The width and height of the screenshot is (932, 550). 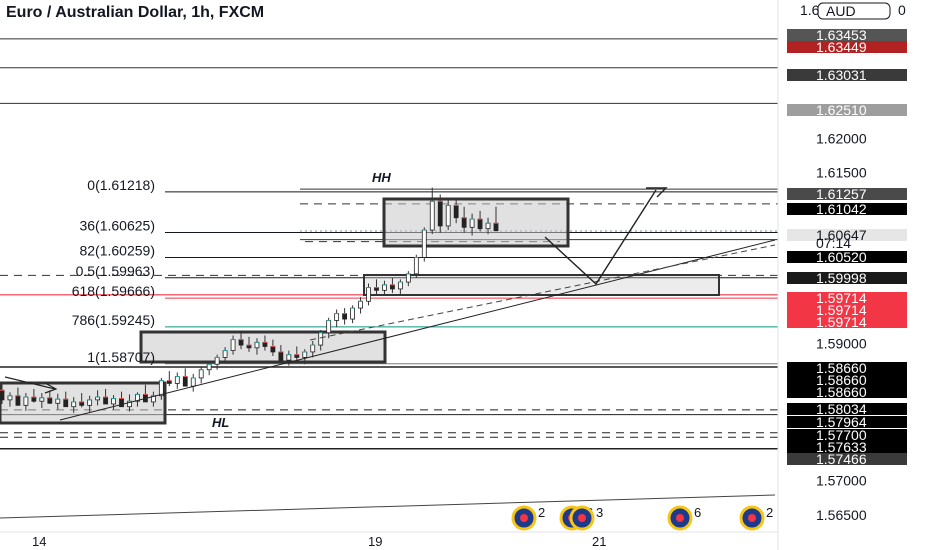 I want to click on event-marker-count: 3, so click(x=599, y=512).